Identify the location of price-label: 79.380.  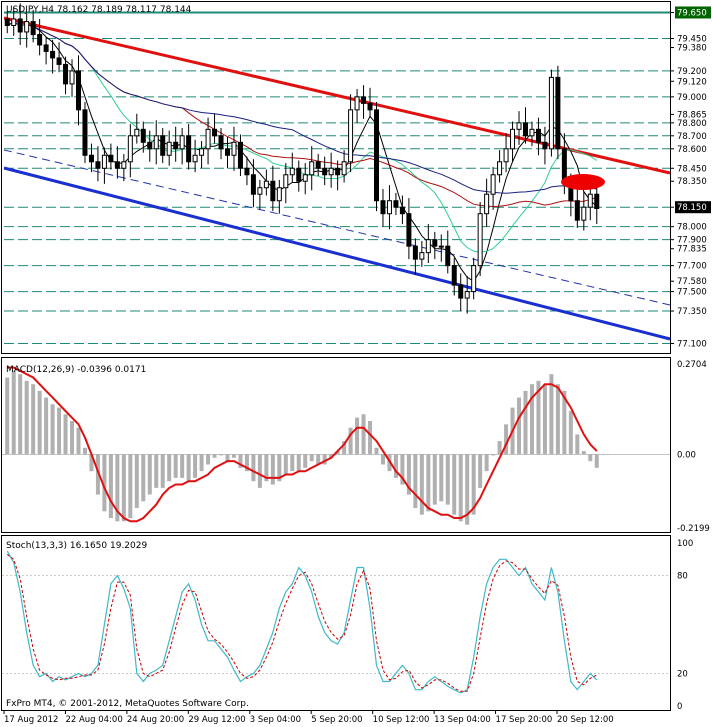
(692, 49).